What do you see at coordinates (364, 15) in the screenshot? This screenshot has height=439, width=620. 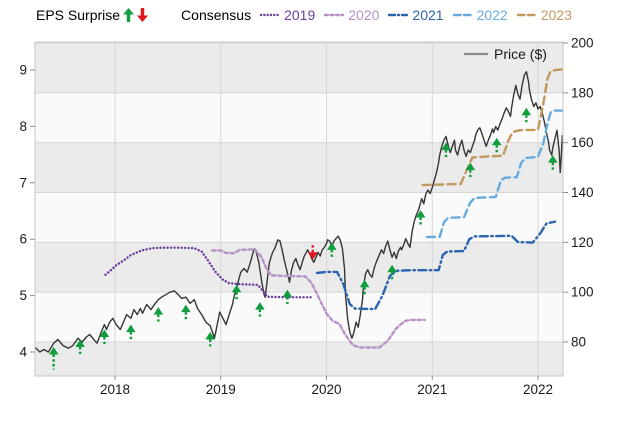 I see `legend-year-label: 2020` at bounding box center [364, 15].